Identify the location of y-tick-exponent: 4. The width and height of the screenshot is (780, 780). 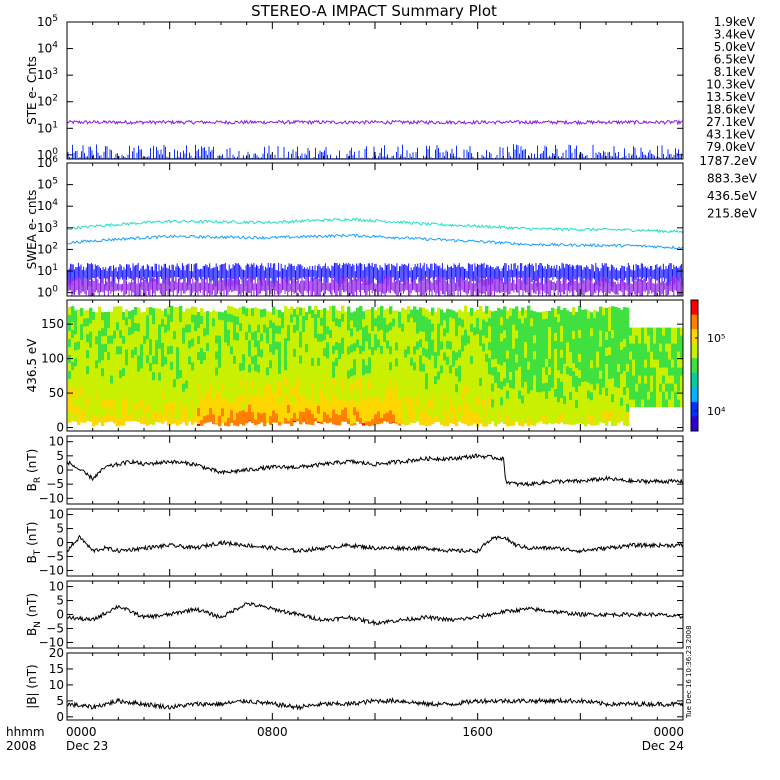
(55, 203).